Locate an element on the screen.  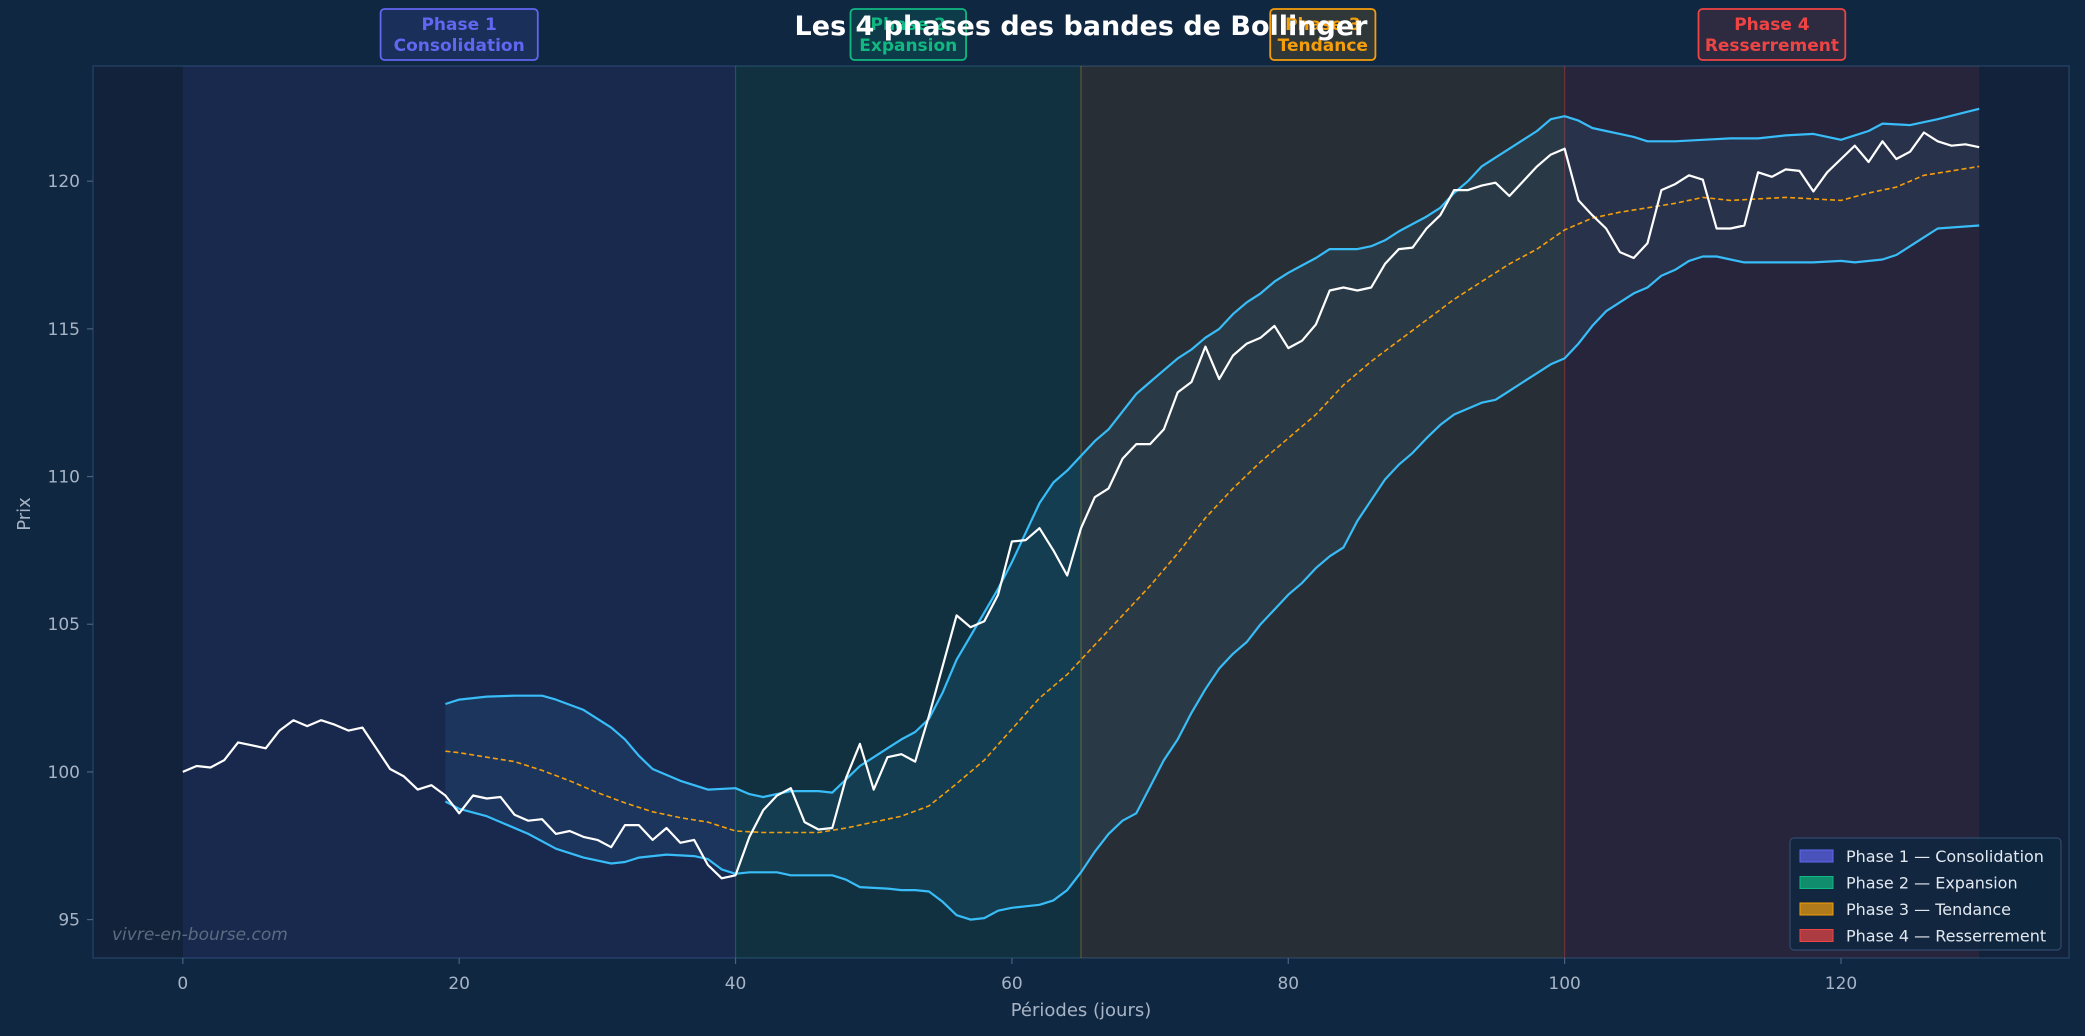
phase-3-label-text: Tendance is located at coordinates (1323, 46).